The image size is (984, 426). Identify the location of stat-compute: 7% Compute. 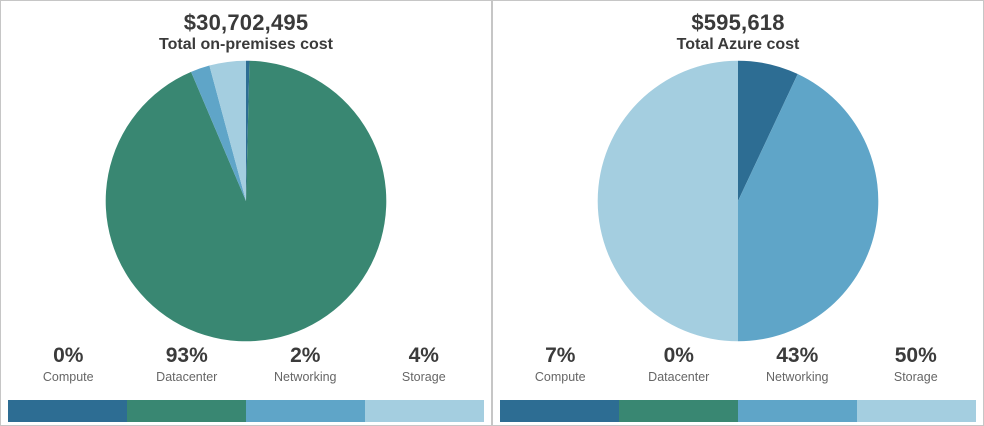
(560, 364).